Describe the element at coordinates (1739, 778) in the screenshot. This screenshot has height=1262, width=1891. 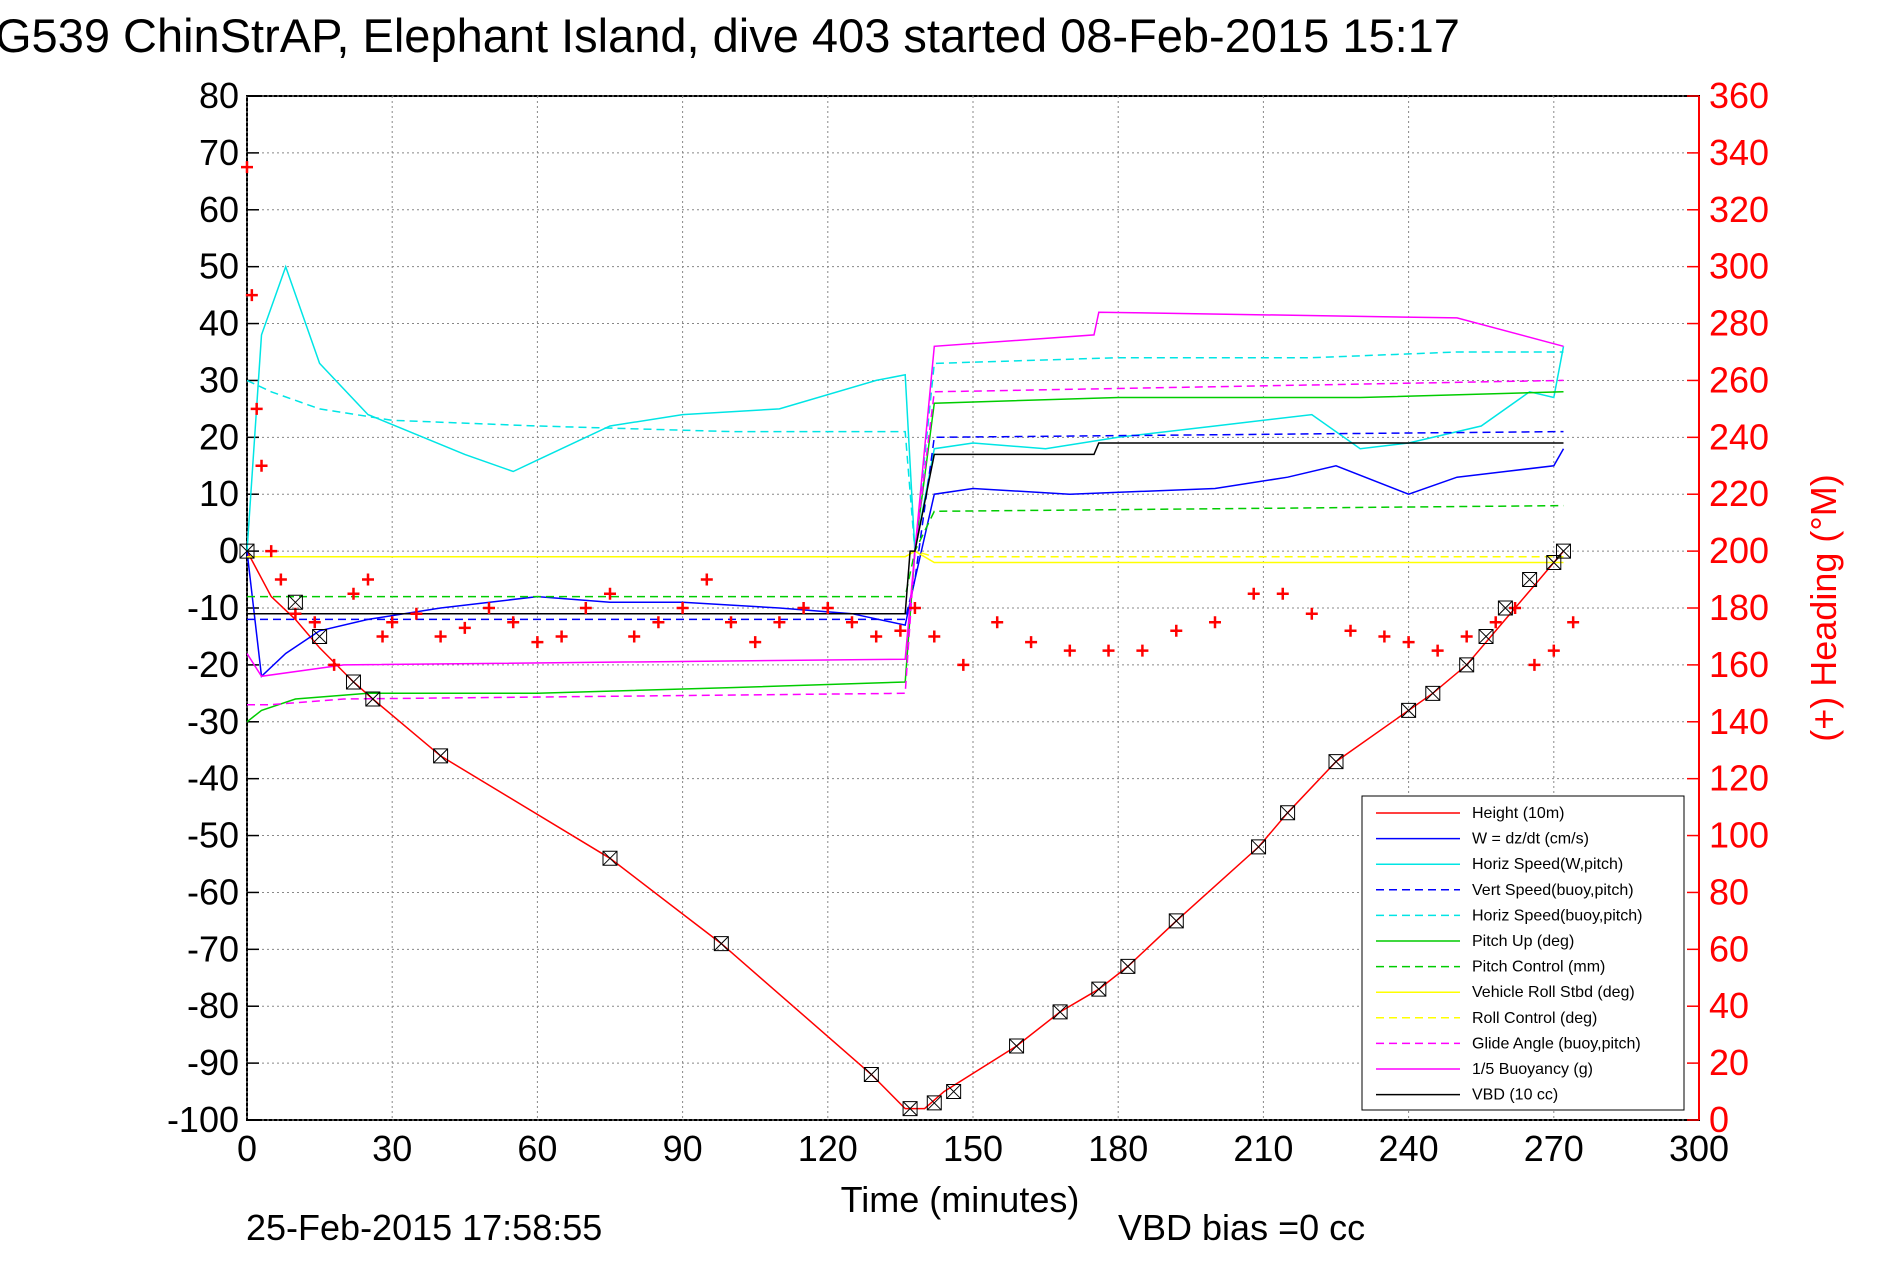
I see `y2-tick-label: 120` at that location.